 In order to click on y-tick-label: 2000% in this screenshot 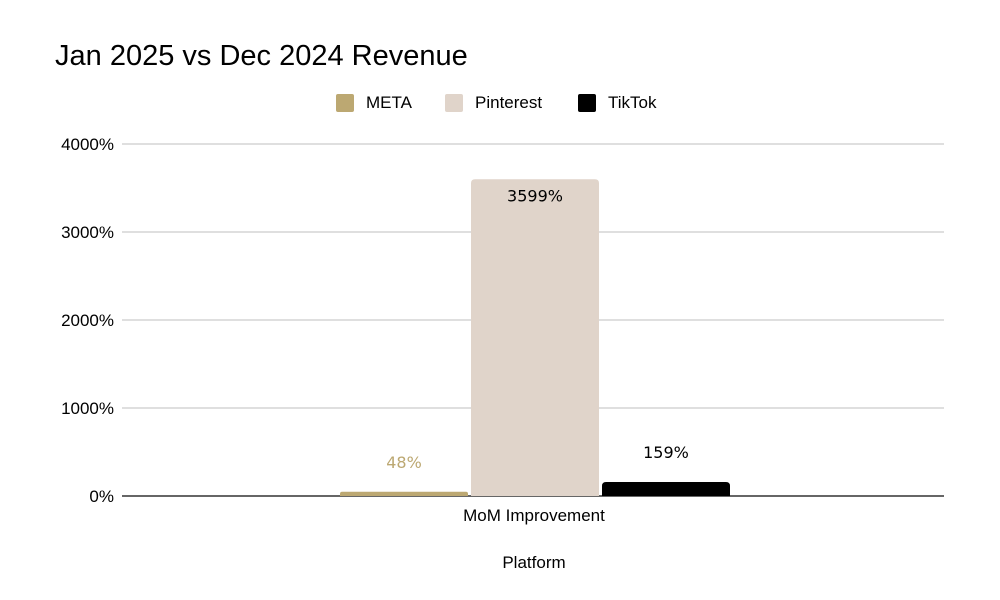, I will do `click(87, 320)`.